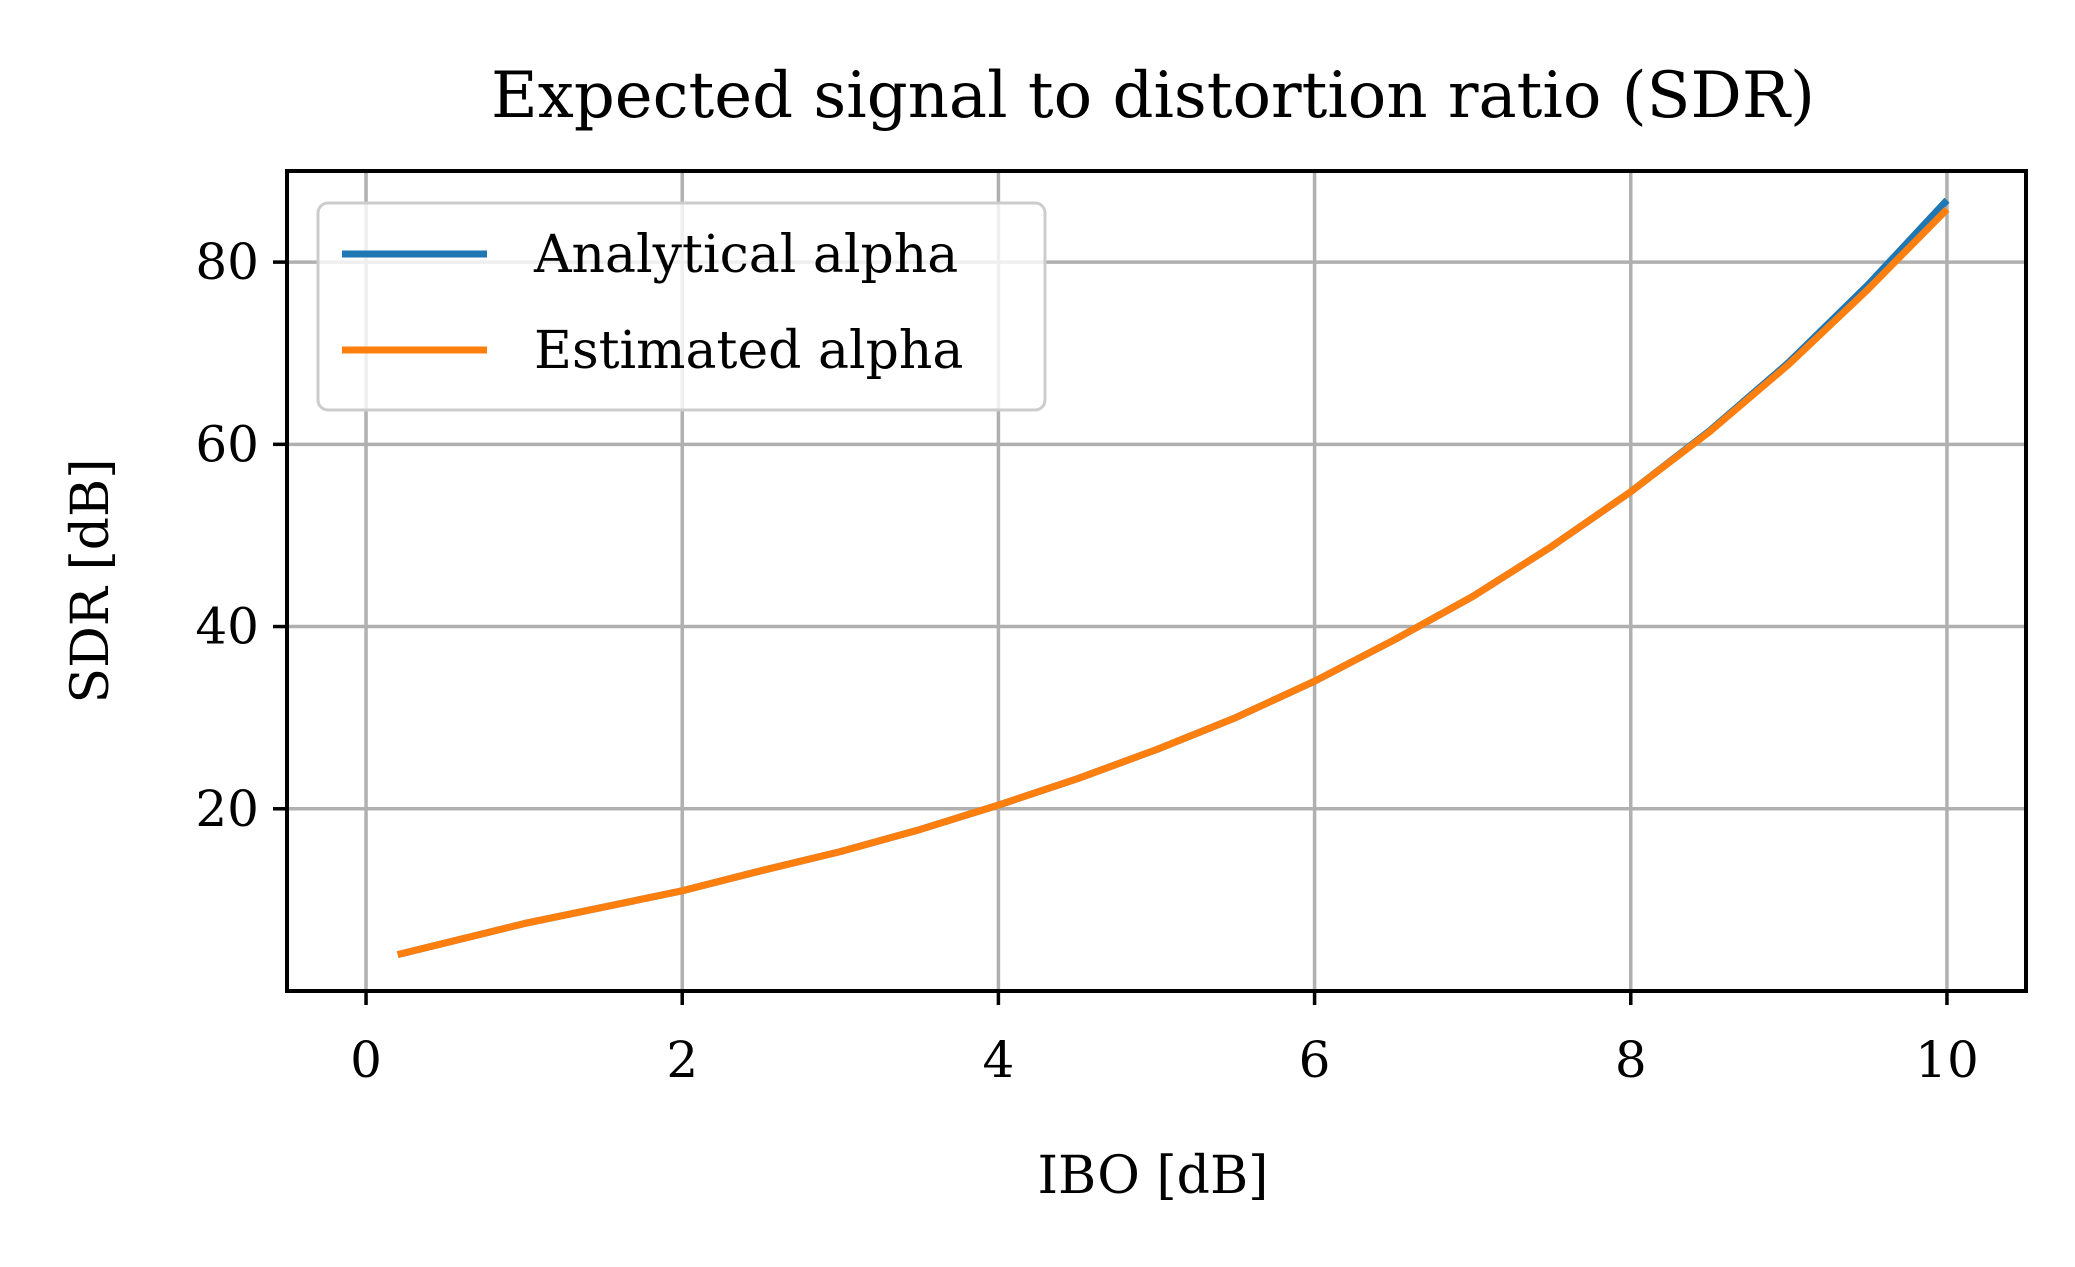  What do you see at coordinates (1947, 1060) in the screenshot?
I see `x-tick-label: 10` at bounding box center [1947, 1060].